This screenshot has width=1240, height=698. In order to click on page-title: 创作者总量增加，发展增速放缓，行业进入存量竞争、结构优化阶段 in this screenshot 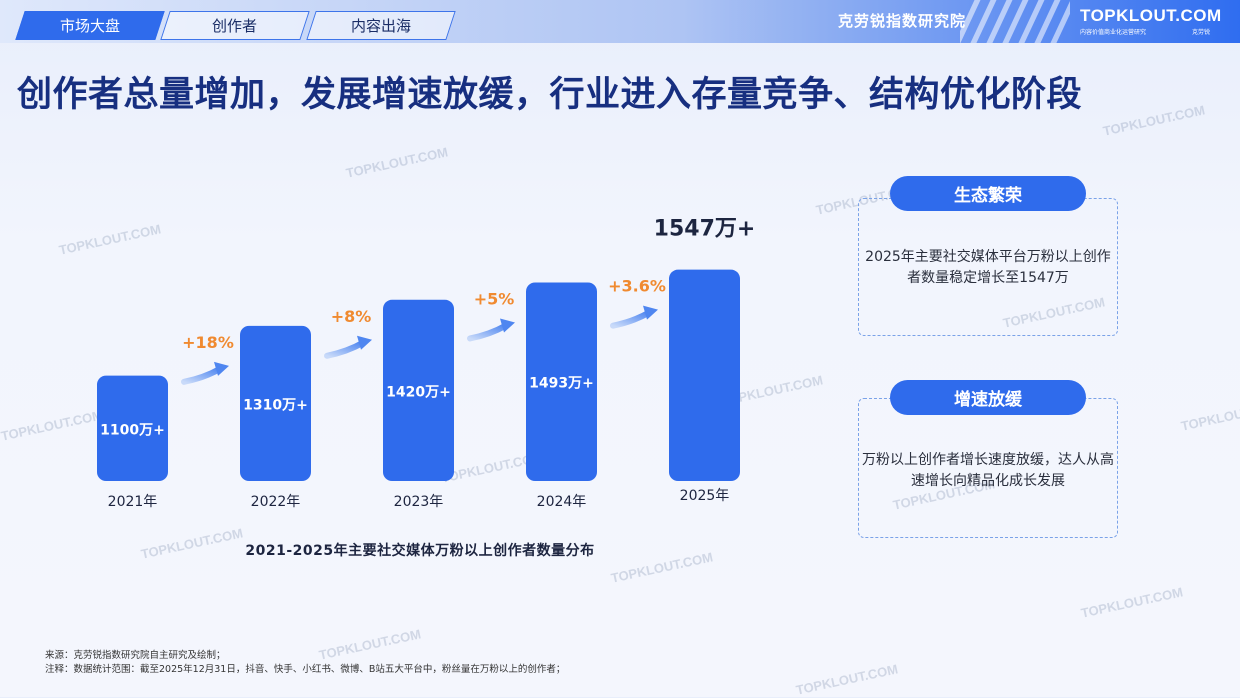, I will do `click(550, 95)`.